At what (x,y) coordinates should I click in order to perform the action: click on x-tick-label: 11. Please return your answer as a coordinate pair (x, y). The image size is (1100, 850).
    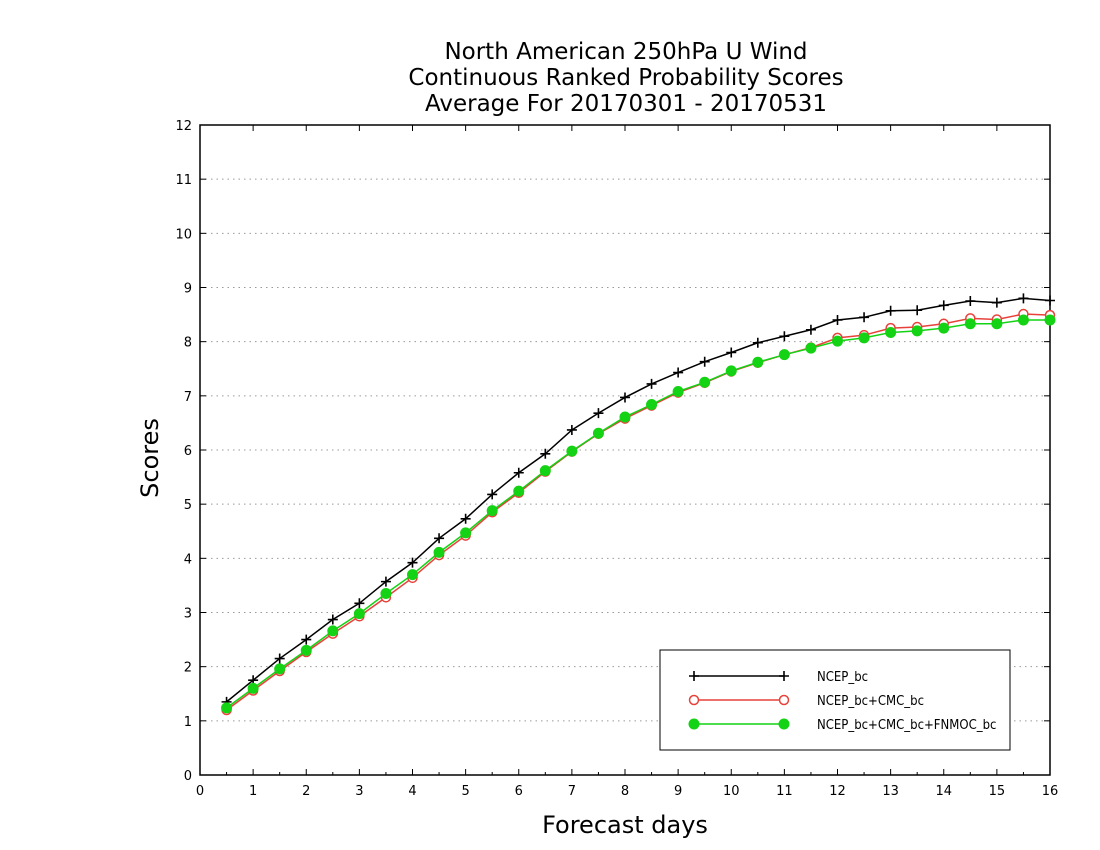
    Looking at the image, I should click on (784, 791).